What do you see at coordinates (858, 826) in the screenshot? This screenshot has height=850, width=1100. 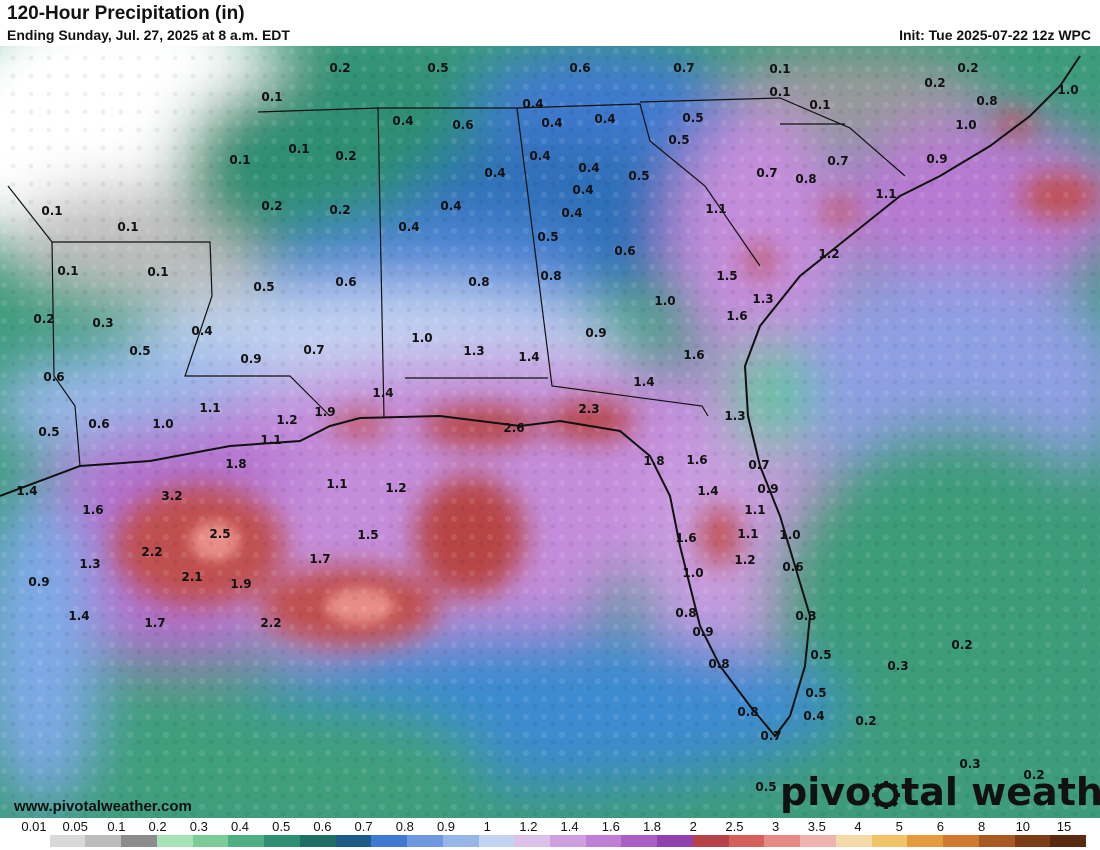 I see `legend-tick-label: 4` at bounding box center [858, 826].